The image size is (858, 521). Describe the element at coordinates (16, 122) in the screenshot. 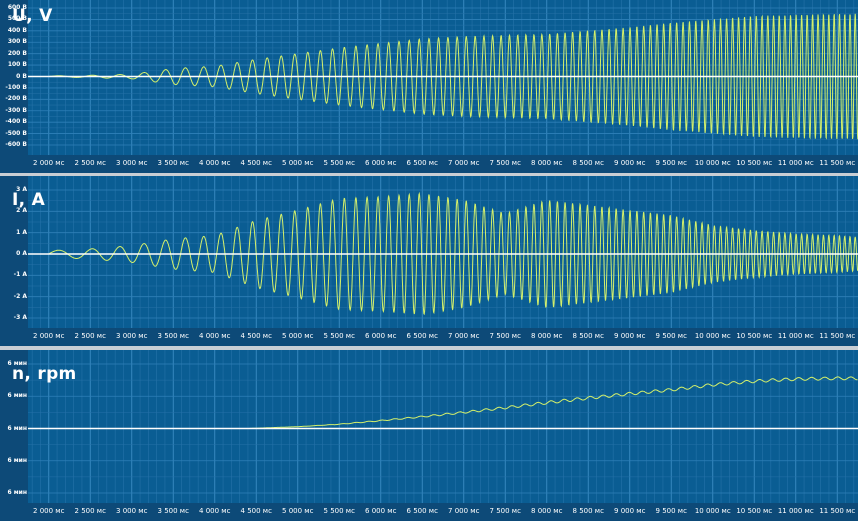

I see `y-tick-label: -400 В` at that location.